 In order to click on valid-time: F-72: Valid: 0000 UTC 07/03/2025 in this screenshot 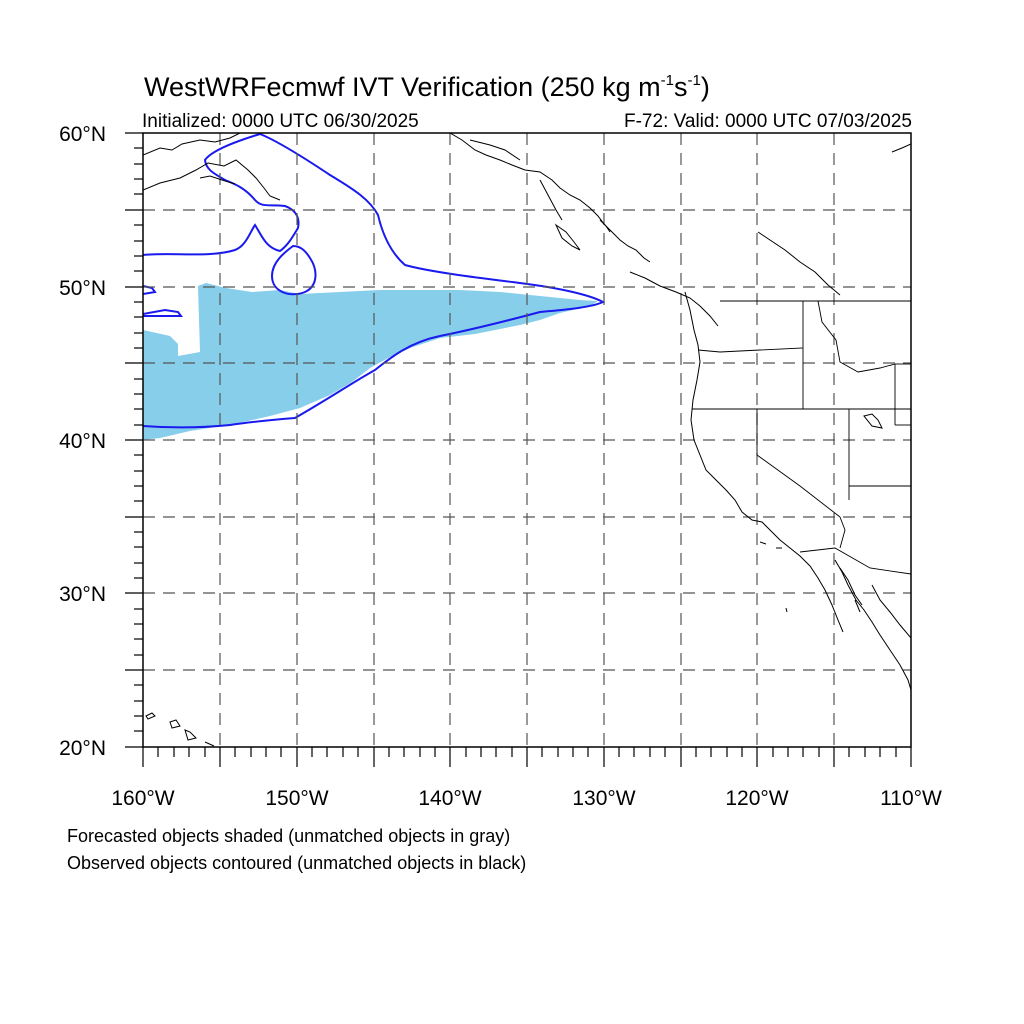, I will do `click(768, 121)`.